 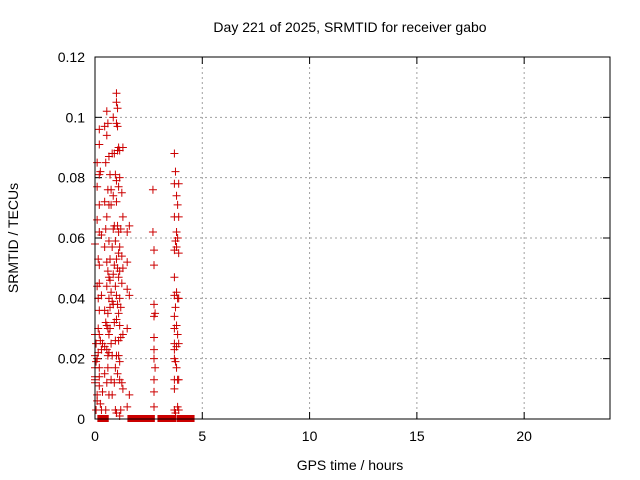 I want to click on y-tick-label: 0.12, so click(x=71, y=57).